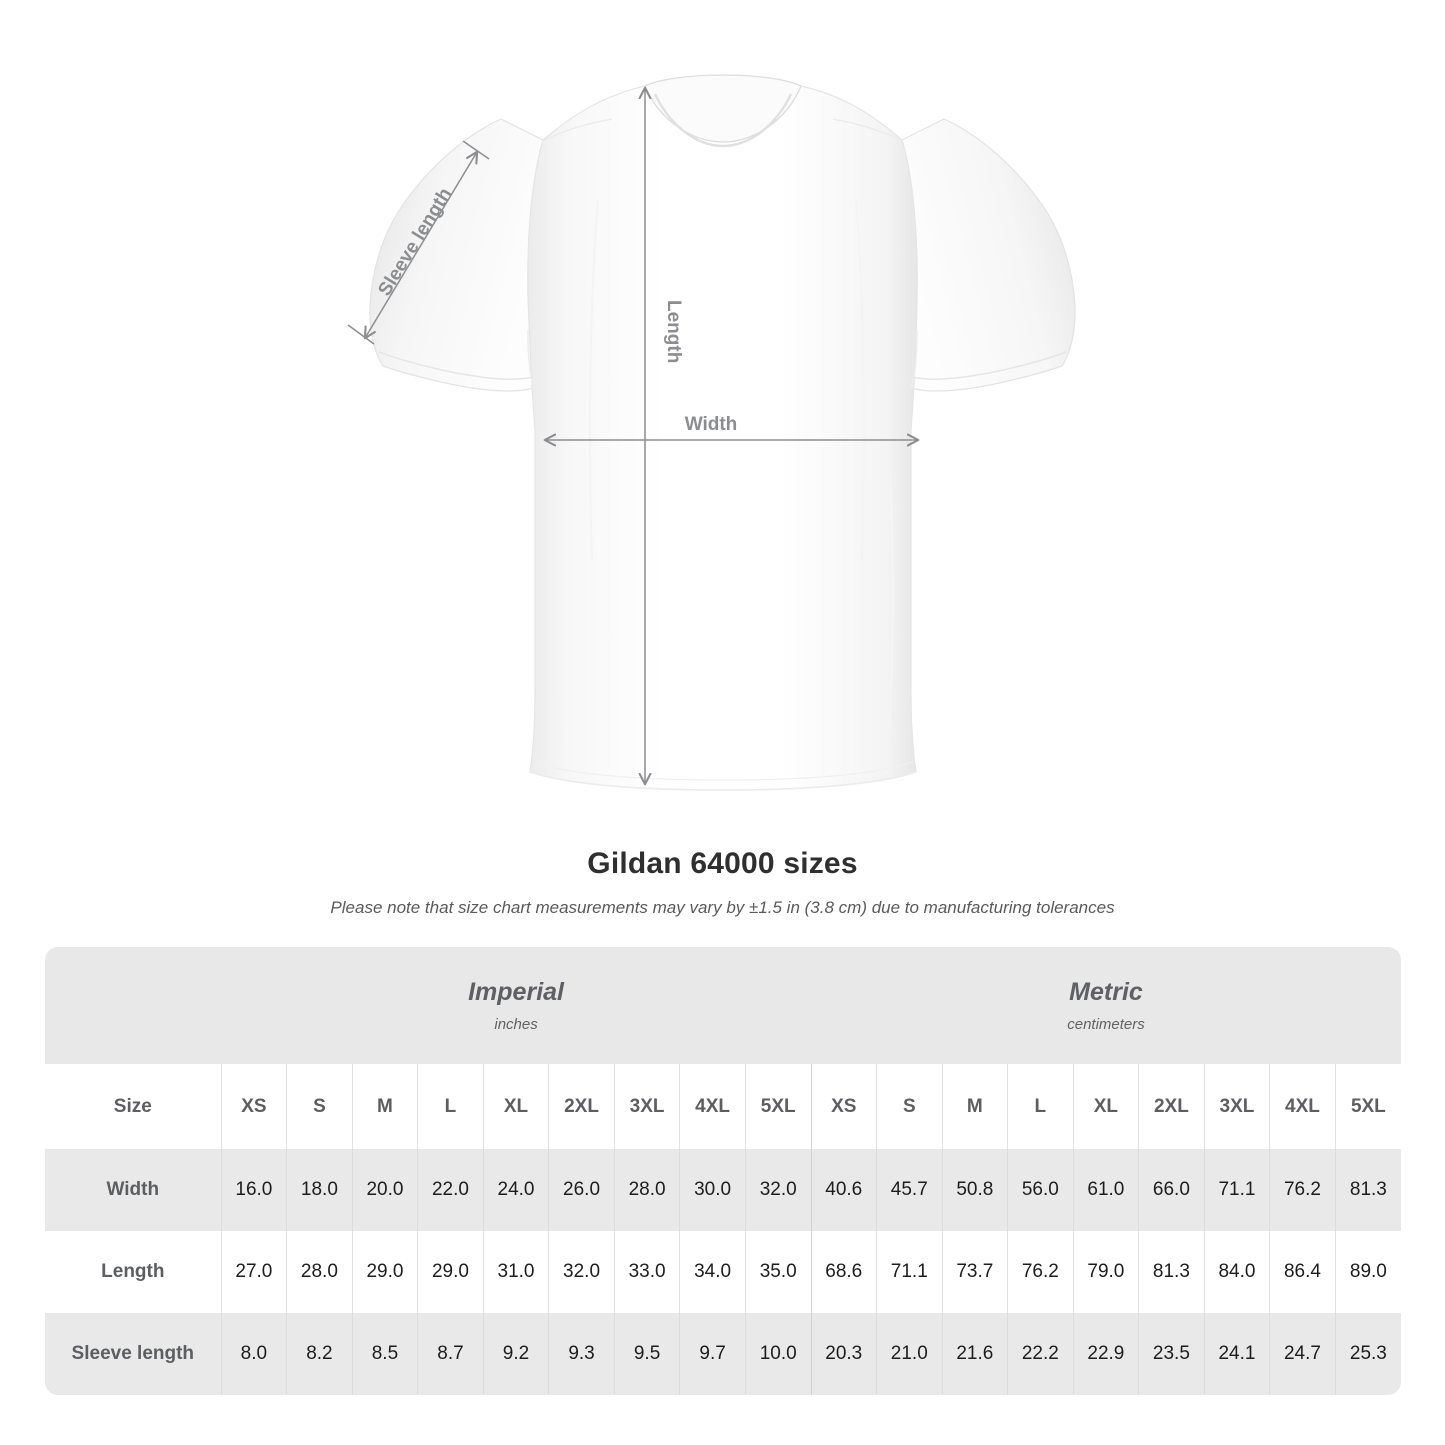 The width and height of the screenshot is (1445, 1445). I want to click on length-label: Length, so click(673, 331).